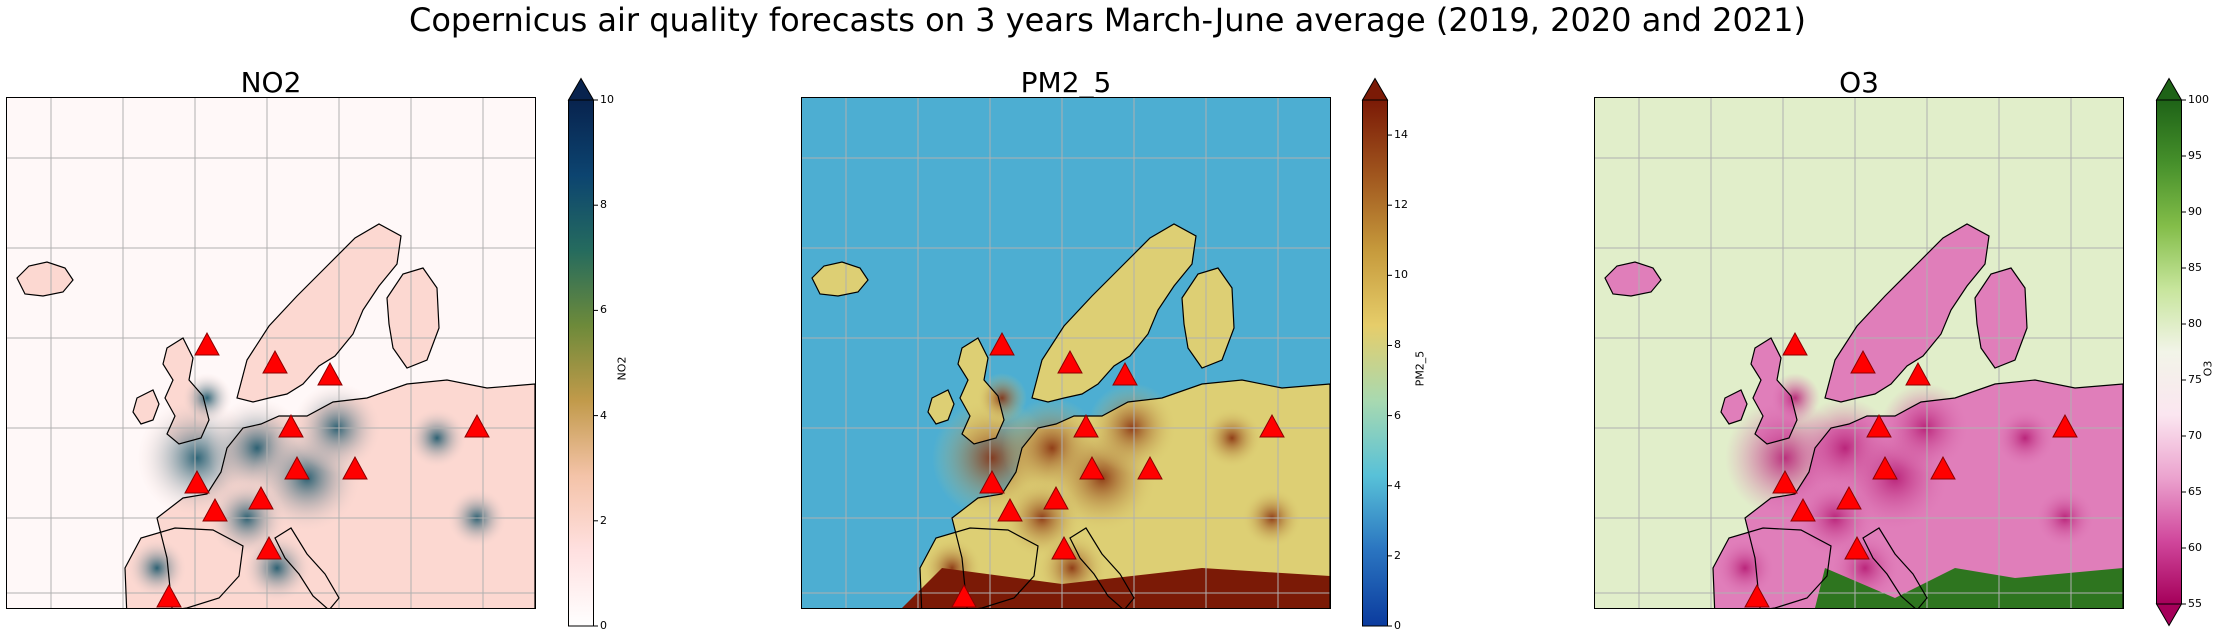 This screenshot has height=635, width=2215. I want to click on sahara-dust-area, so click(1116, 588).